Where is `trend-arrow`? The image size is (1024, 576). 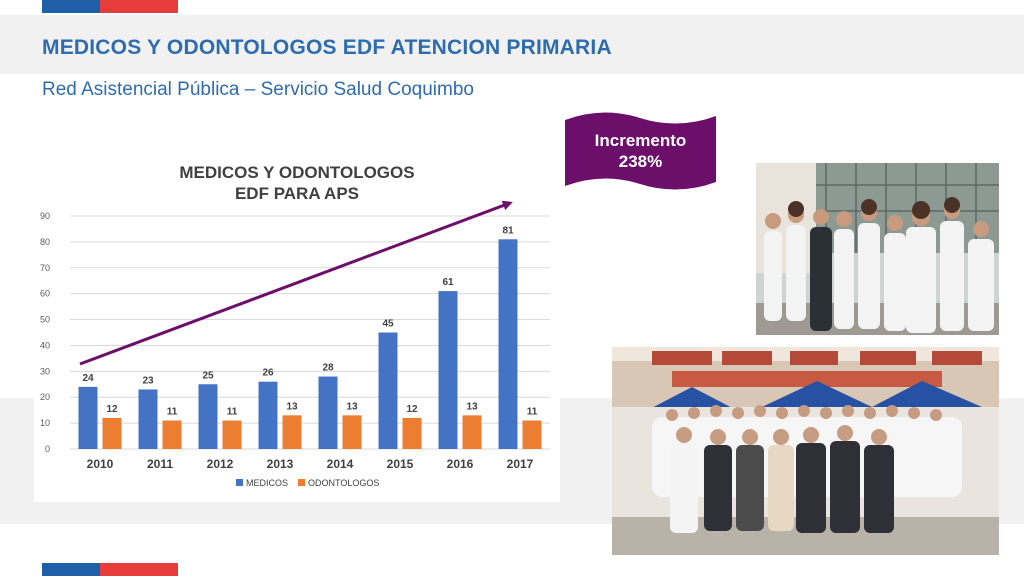 trend-arrow is located at coordinates (296, 283).